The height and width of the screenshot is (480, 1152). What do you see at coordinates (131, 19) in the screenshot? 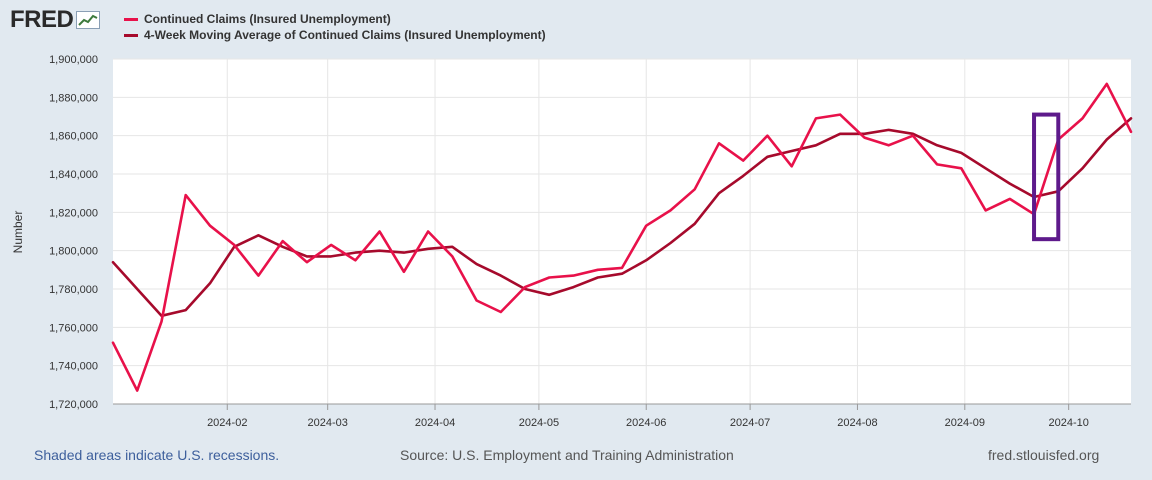
I see `legend-swatch-continued-claims` at bounding box center [131, 19].